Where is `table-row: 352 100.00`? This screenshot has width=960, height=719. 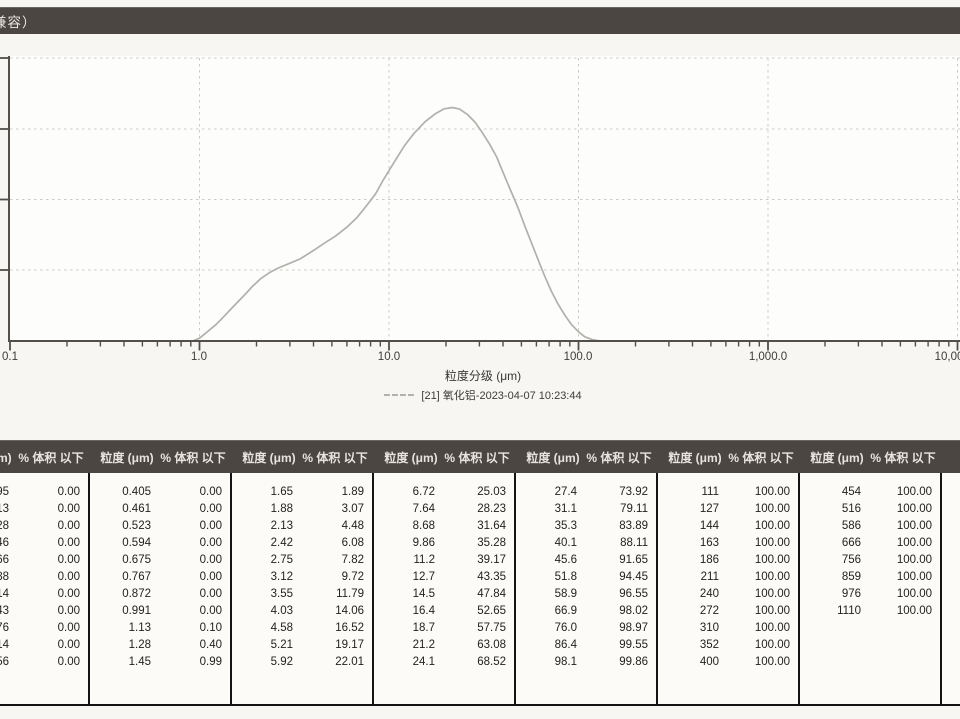
table-row: 352 100.00 is located at coordinates (727, 645).